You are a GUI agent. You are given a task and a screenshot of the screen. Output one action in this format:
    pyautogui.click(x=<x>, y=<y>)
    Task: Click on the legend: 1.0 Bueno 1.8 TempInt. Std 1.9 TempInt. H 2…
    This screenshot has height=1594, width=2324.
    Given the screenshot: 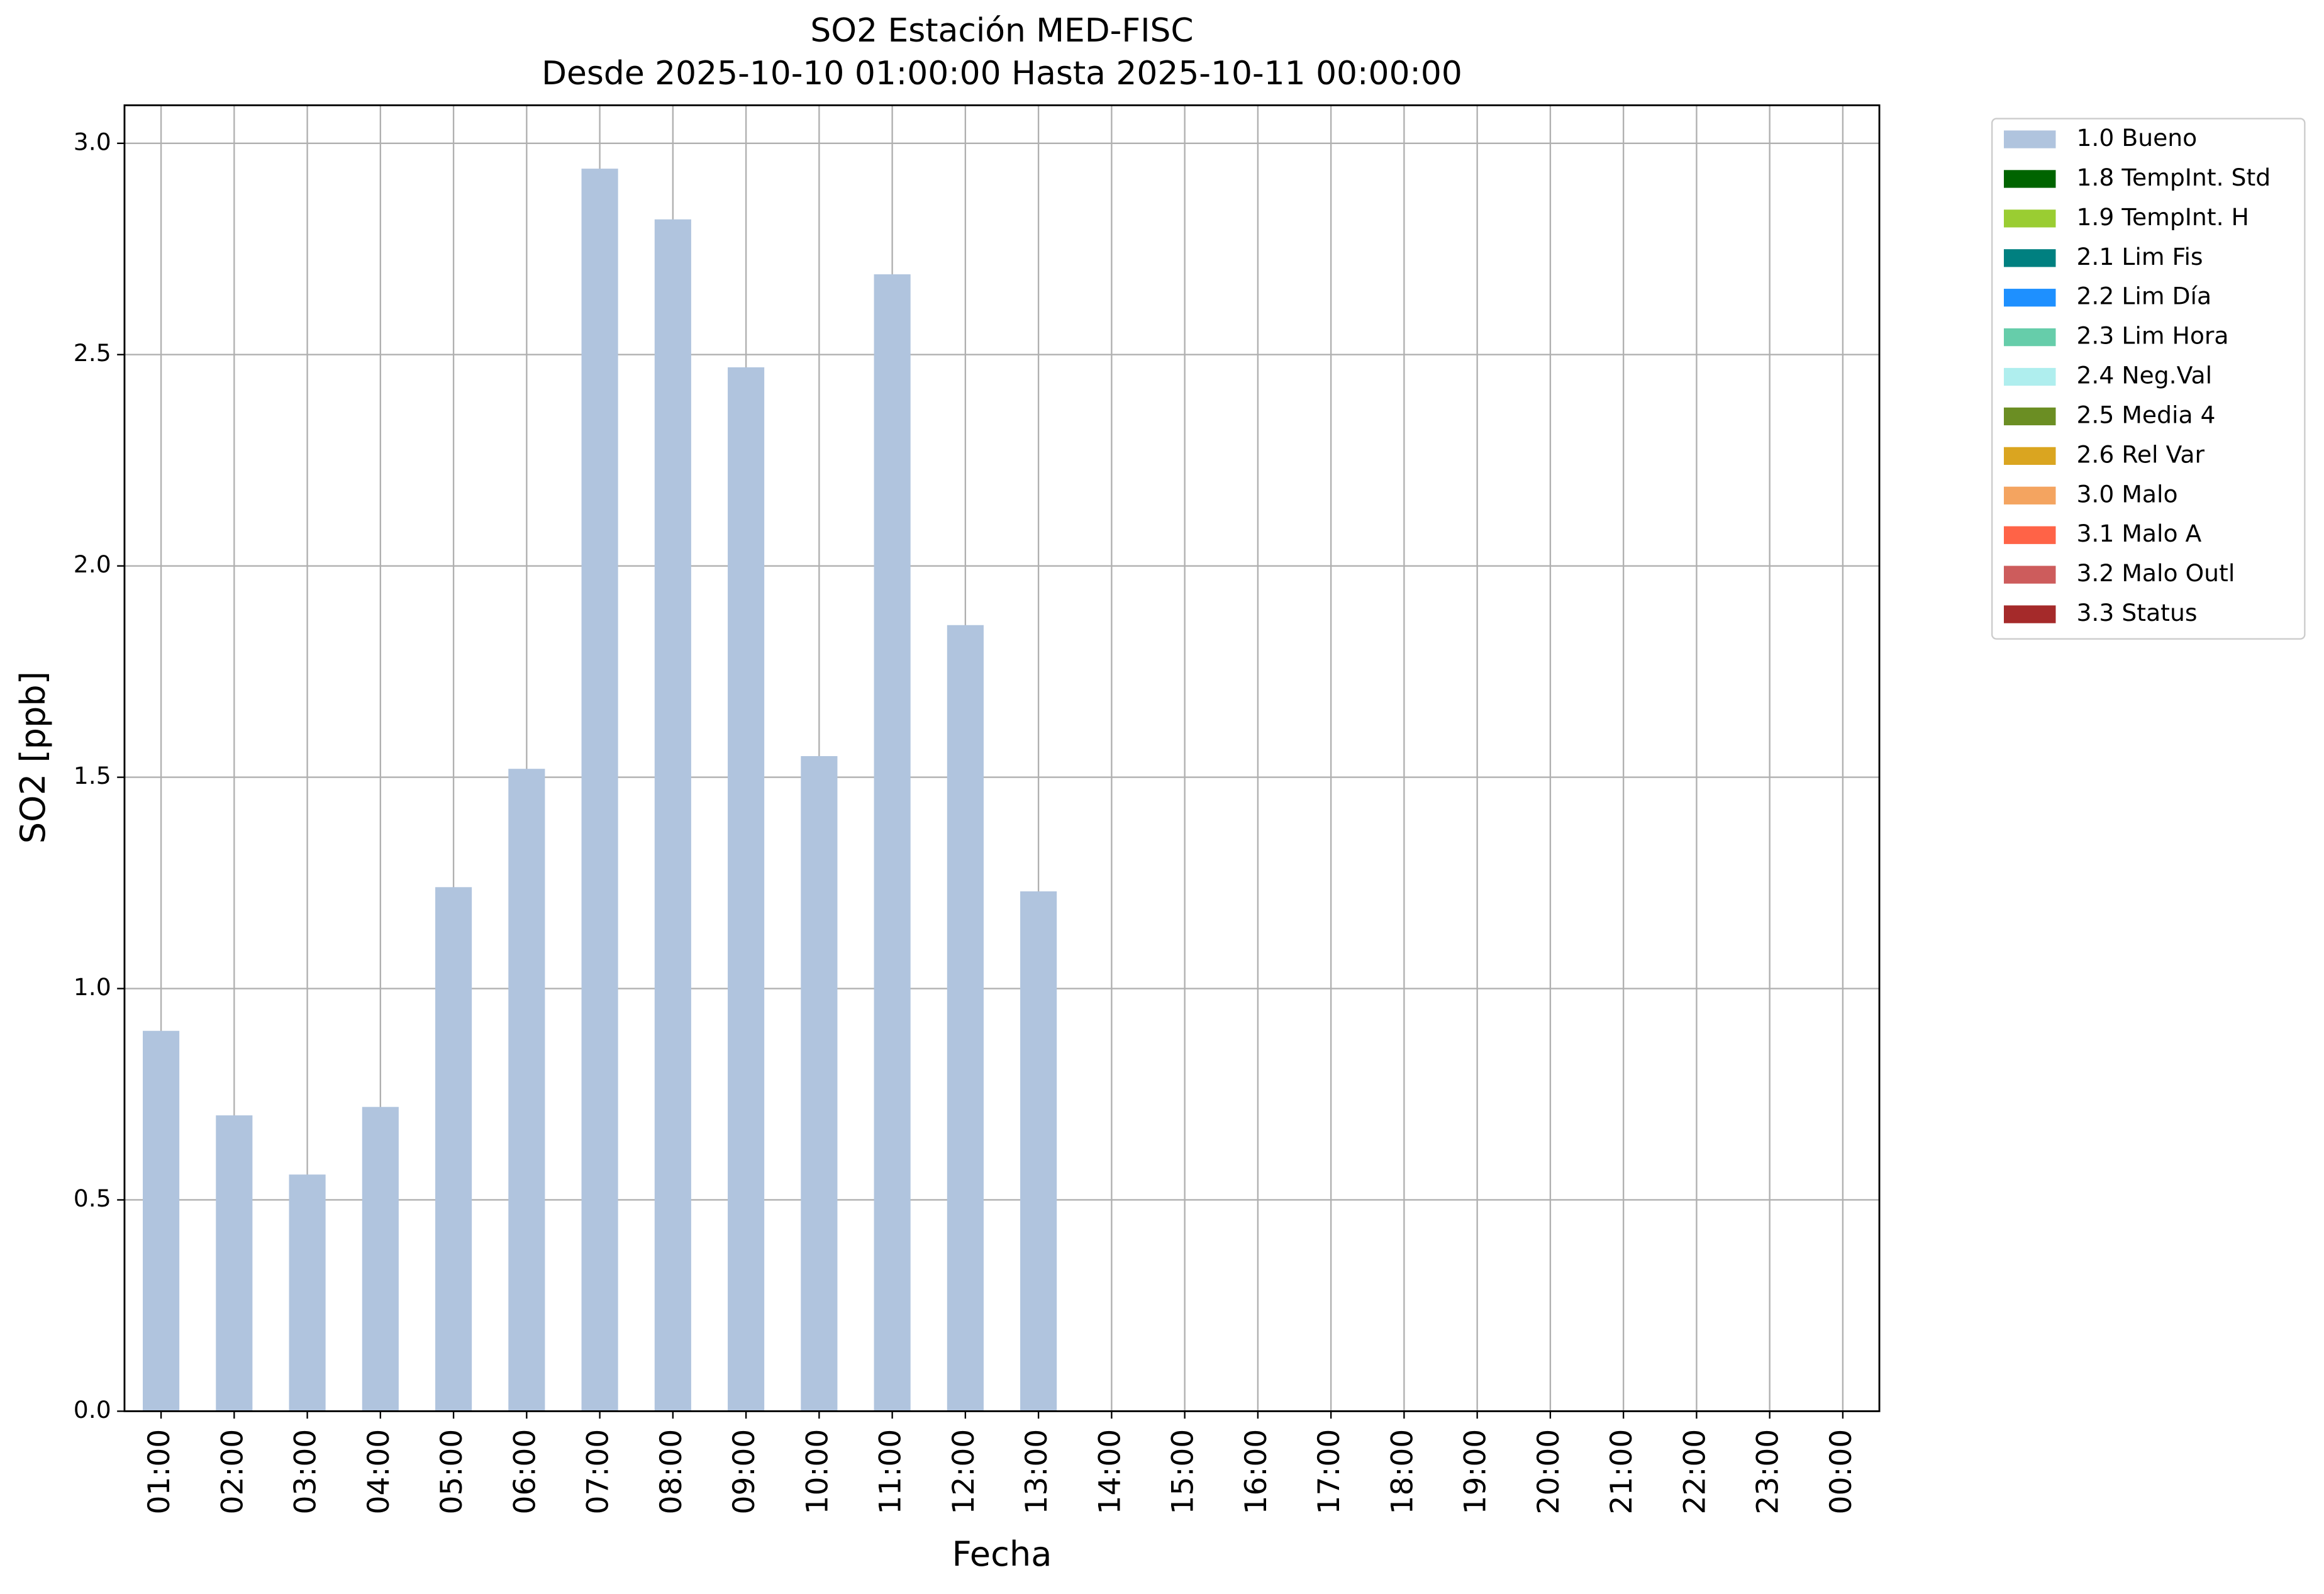 What is the action you would take?
    pyautogui.click(x=2148, y=379)
    